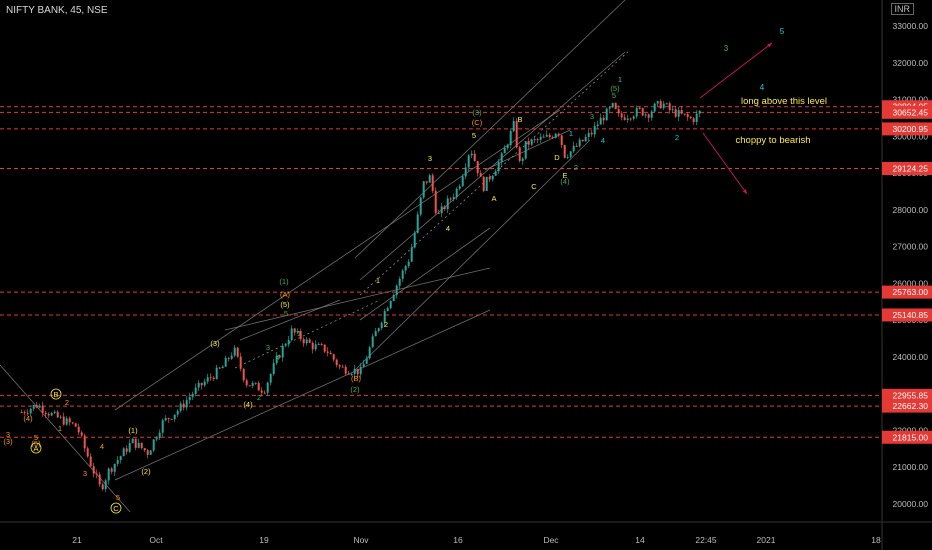 Image resolution: width=932 pixels, height=550 pixels. I want to click on wave-label-circle, so click(56, 394).